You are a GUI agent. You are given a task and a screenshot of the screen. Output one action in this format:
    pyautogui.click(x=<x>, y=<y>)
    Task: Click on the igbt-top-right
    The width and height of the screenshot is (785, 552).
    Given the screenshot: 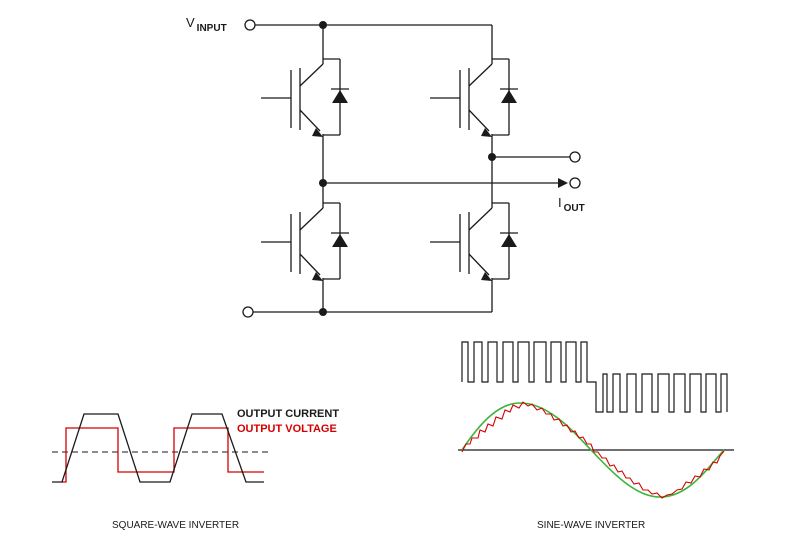 What is the action you would take?
    pyautogui.click(x=474, y=97)
    